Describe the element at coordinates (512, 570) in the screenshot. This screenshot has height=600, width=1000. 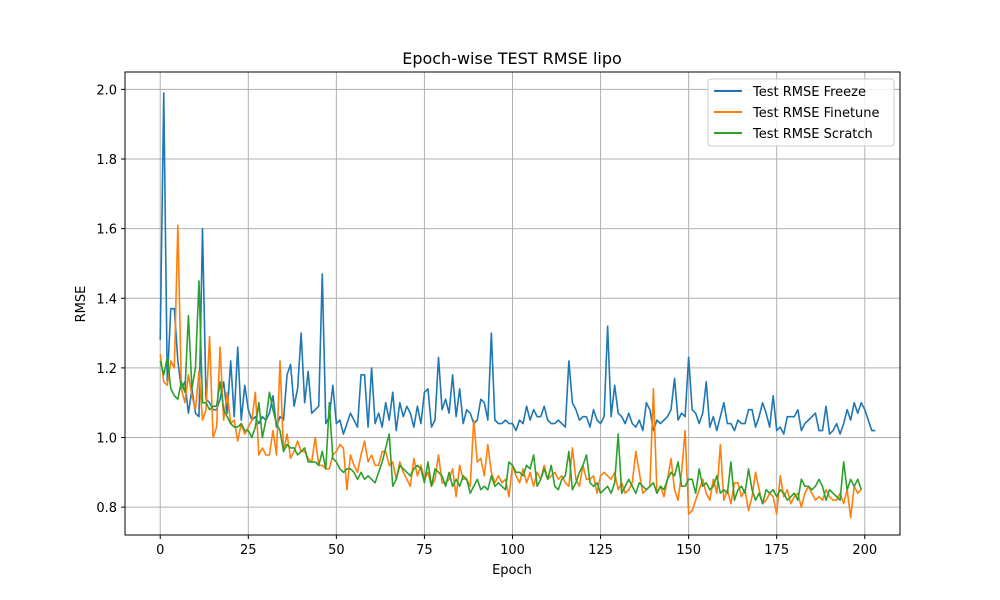
I see `x-axis-label: Epoch` at that location.